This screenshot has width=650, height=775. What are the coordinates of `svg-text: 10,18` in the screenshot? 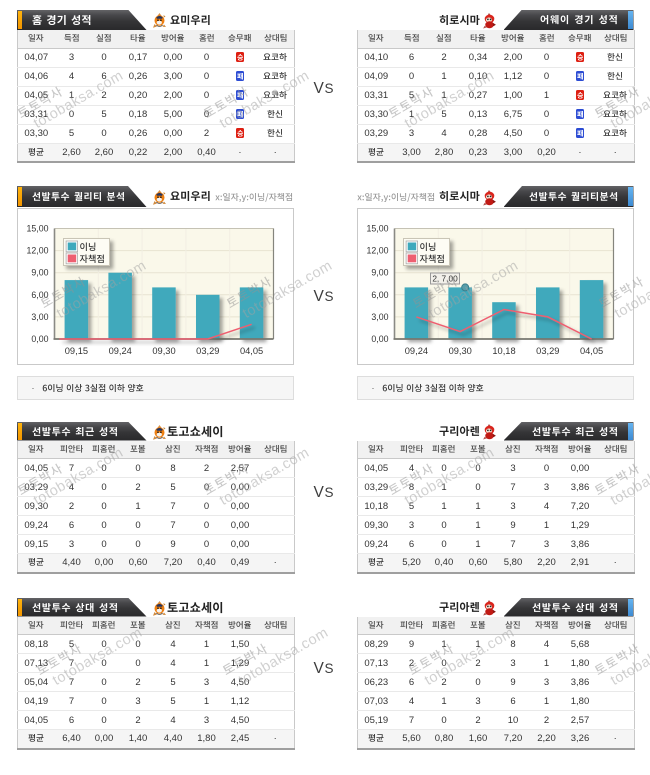 It's located at (503, 351).